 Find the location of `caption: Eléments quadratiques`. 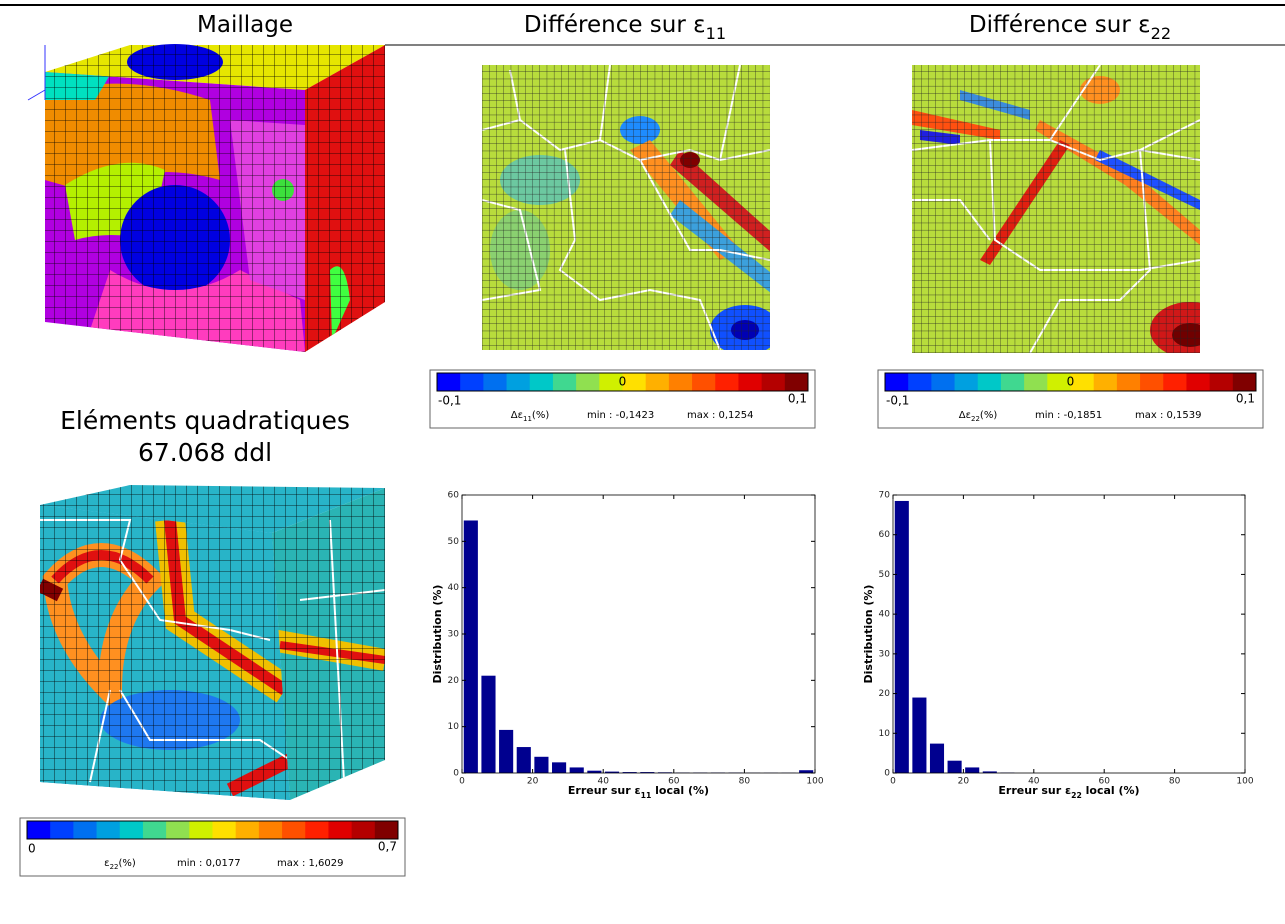

caption: Eléments quadratiques is located at coordinates (205, 420).